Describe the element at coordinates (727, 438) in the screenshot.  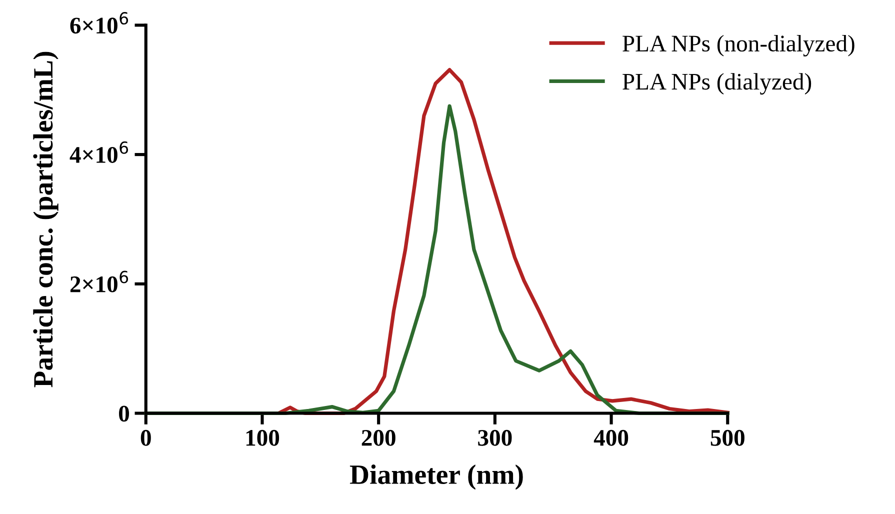
I see `x-tick-label: 500` at that location.